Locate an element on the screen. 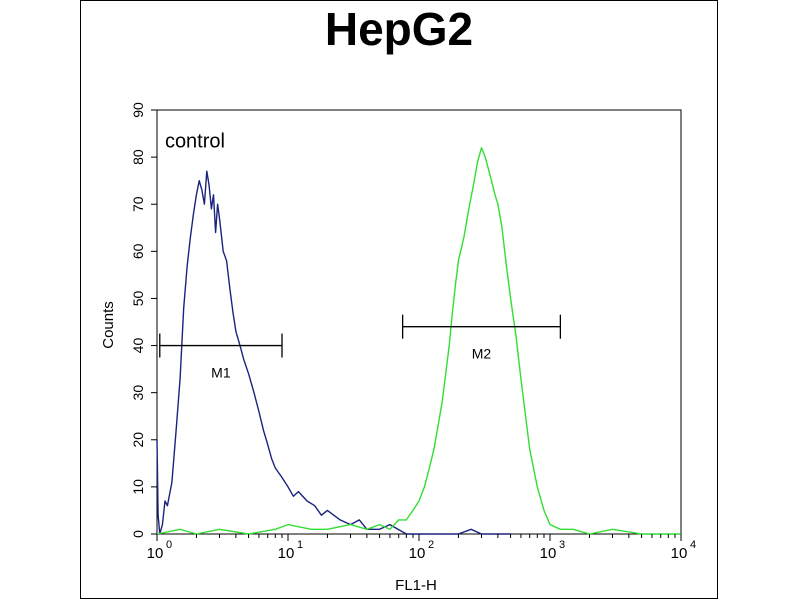 This screenshot has height=600, width=800. y-tick-label: 60 is located at coordinates (138, 251).